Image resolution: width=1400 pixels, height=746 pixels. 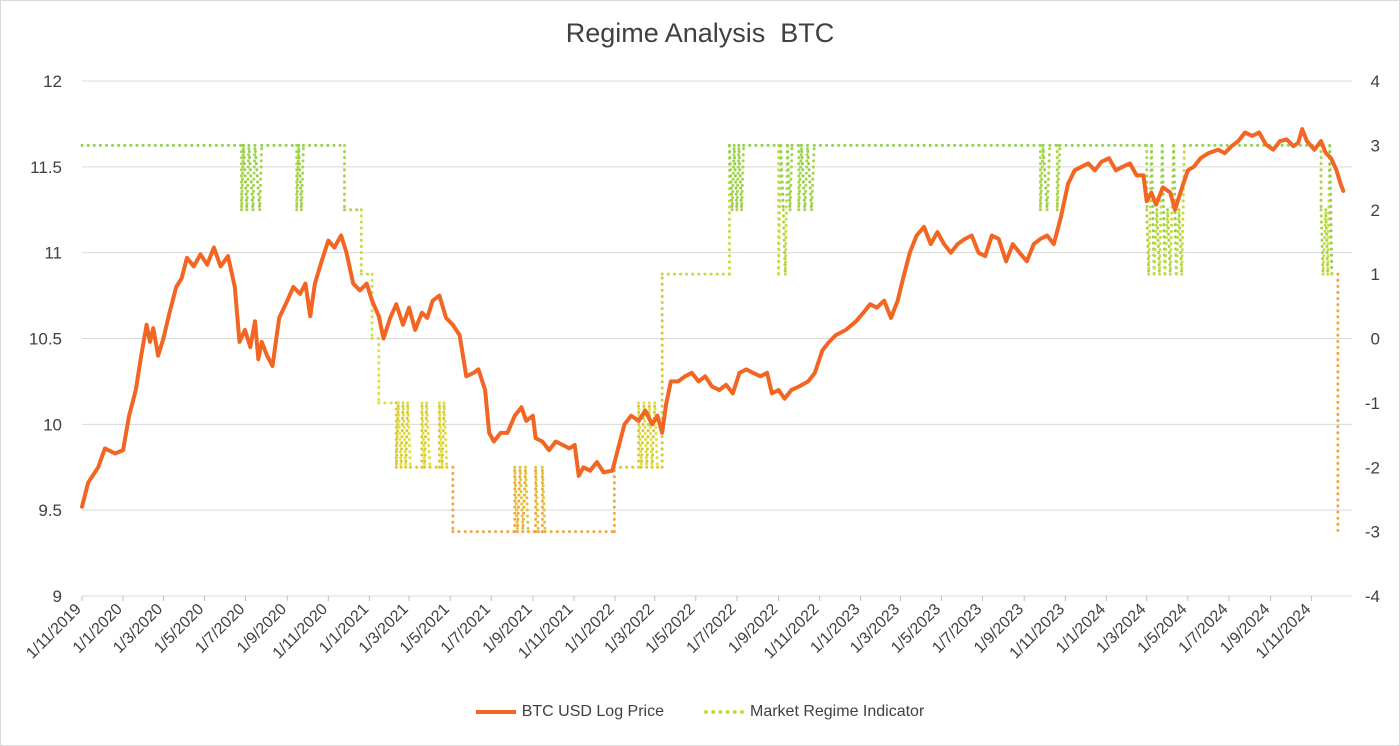 I want to click on y-right-tick-label: -4, so click(x=1372, y=596).